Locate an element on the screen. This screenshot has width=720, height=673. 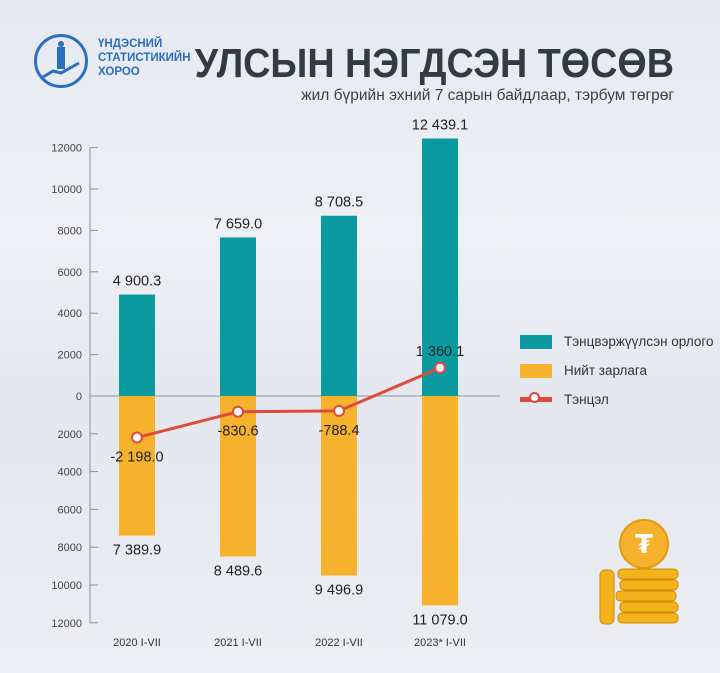
page-title: УЛСЫН НЭГДСЭН ТӨСӨВ is located at coordinates (434, 63).